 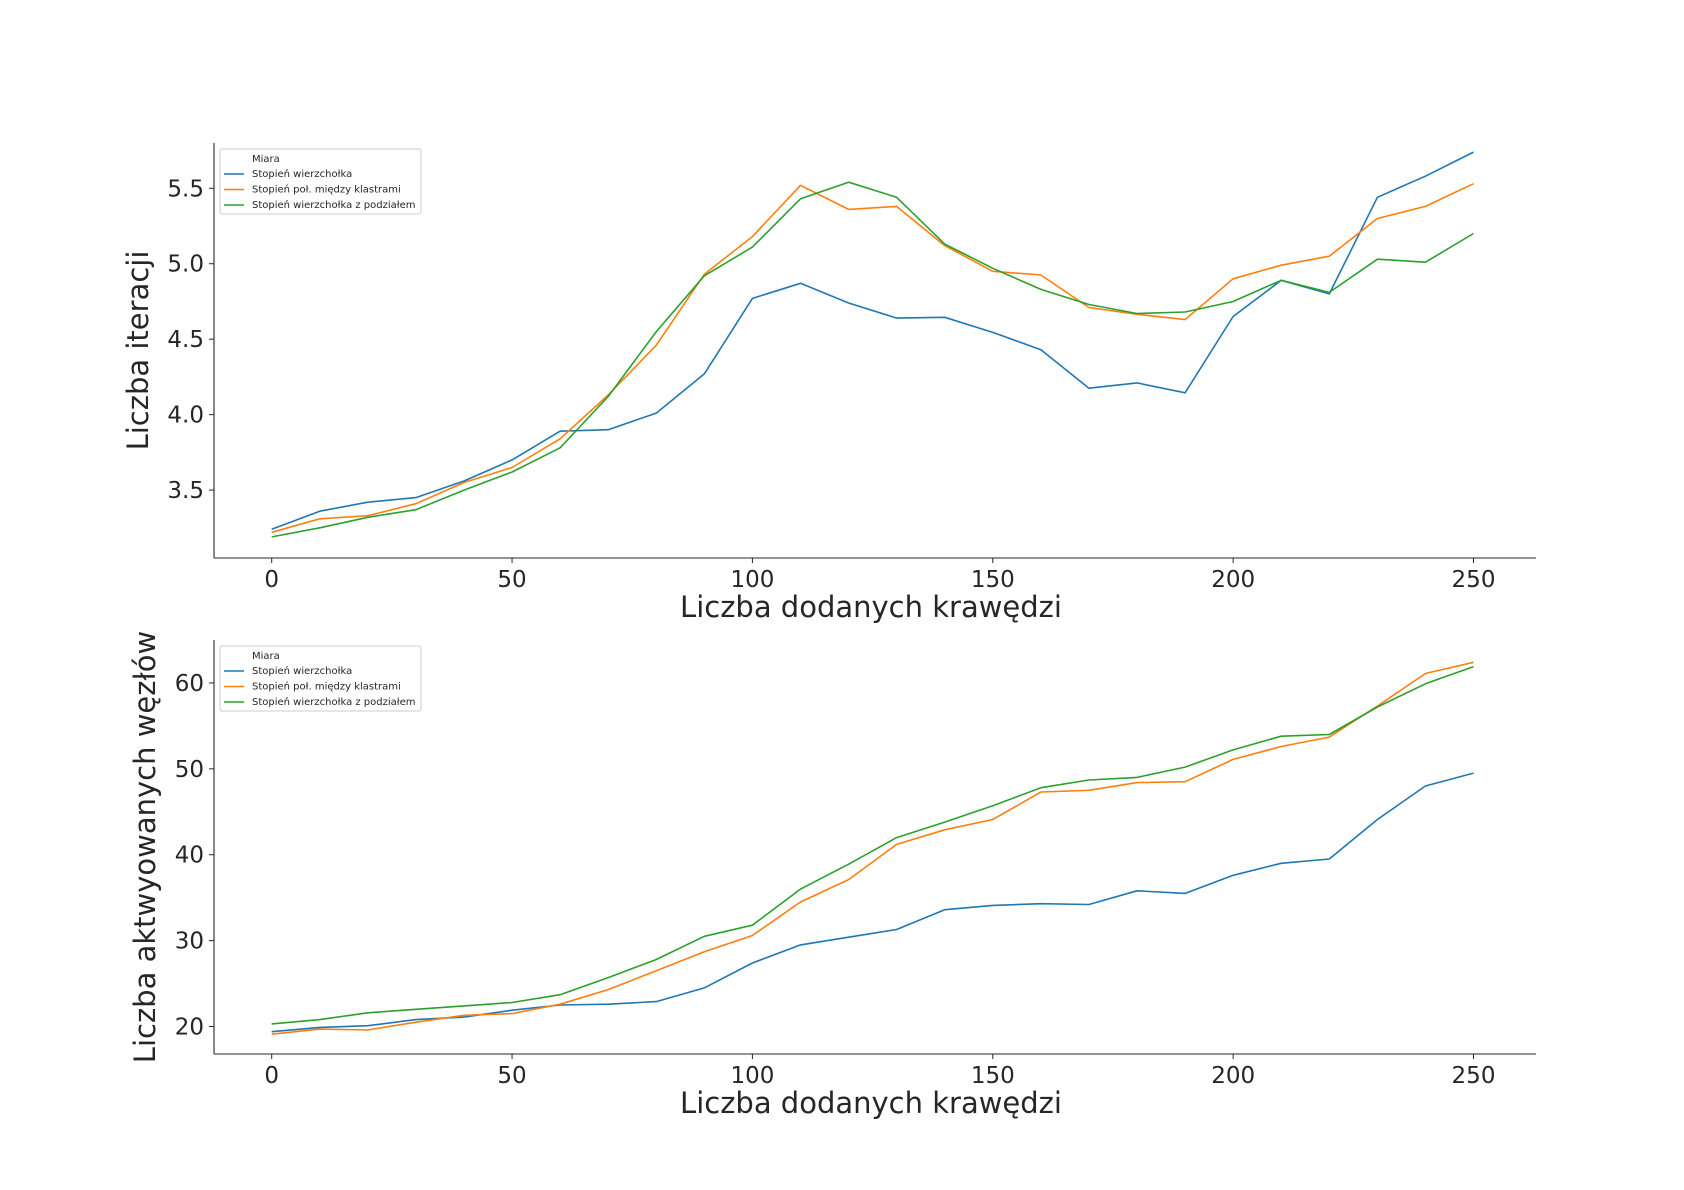 What do you see at coordinates (189, 942) in the screenshot?
I see `y-tick-label: 30` at bounding box center [189, 942].